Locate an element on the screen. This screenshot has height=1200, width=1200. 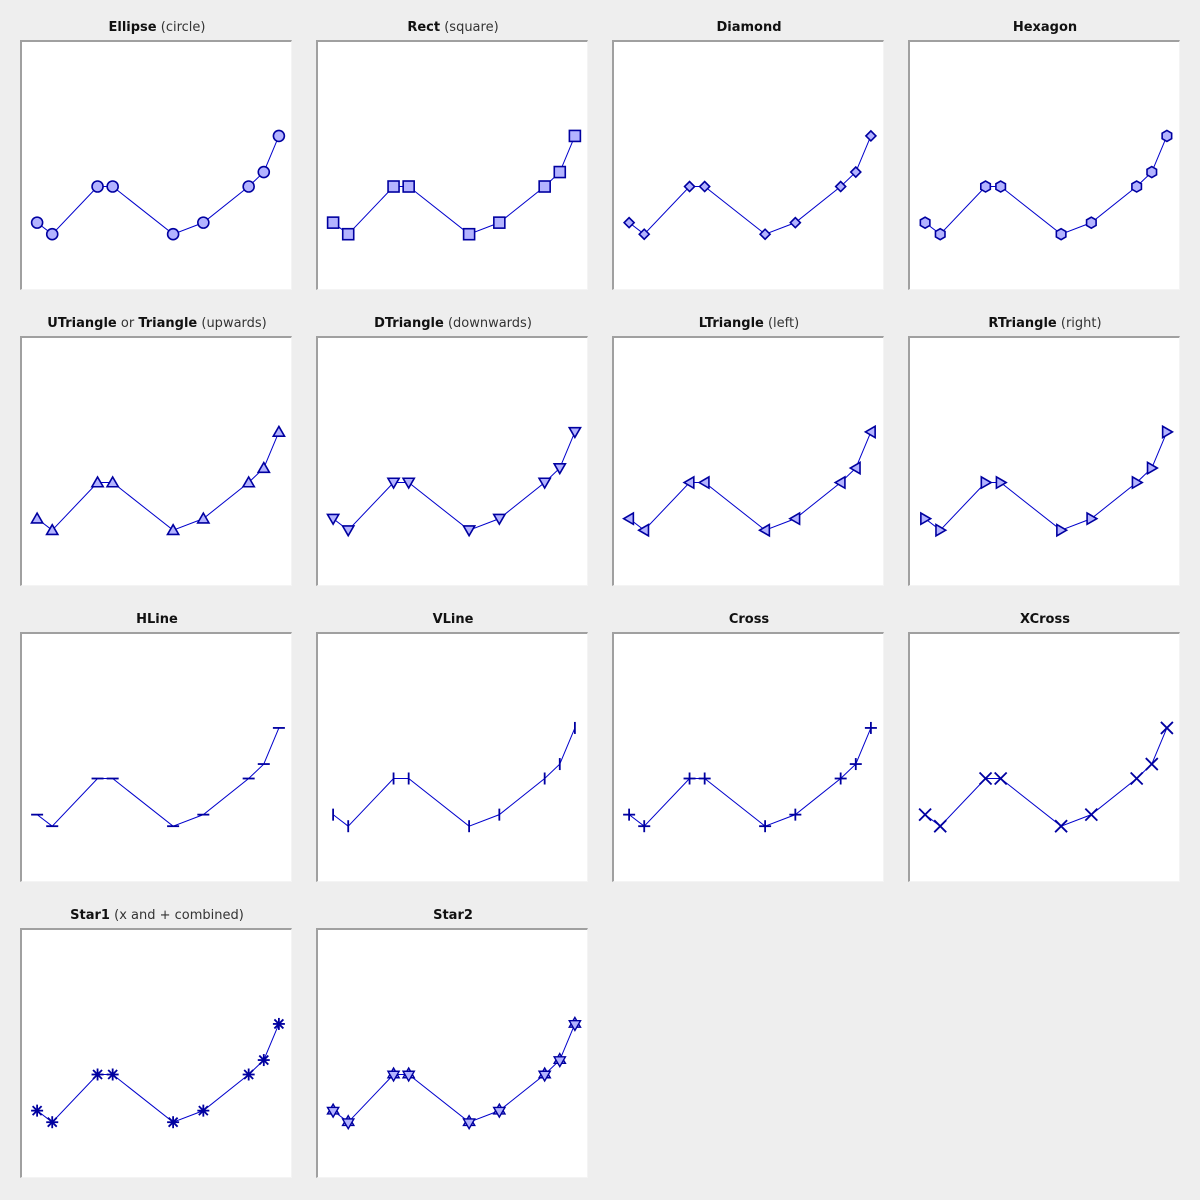
chart-title: RTriangle (right) is located at coordinates (1045, 324).